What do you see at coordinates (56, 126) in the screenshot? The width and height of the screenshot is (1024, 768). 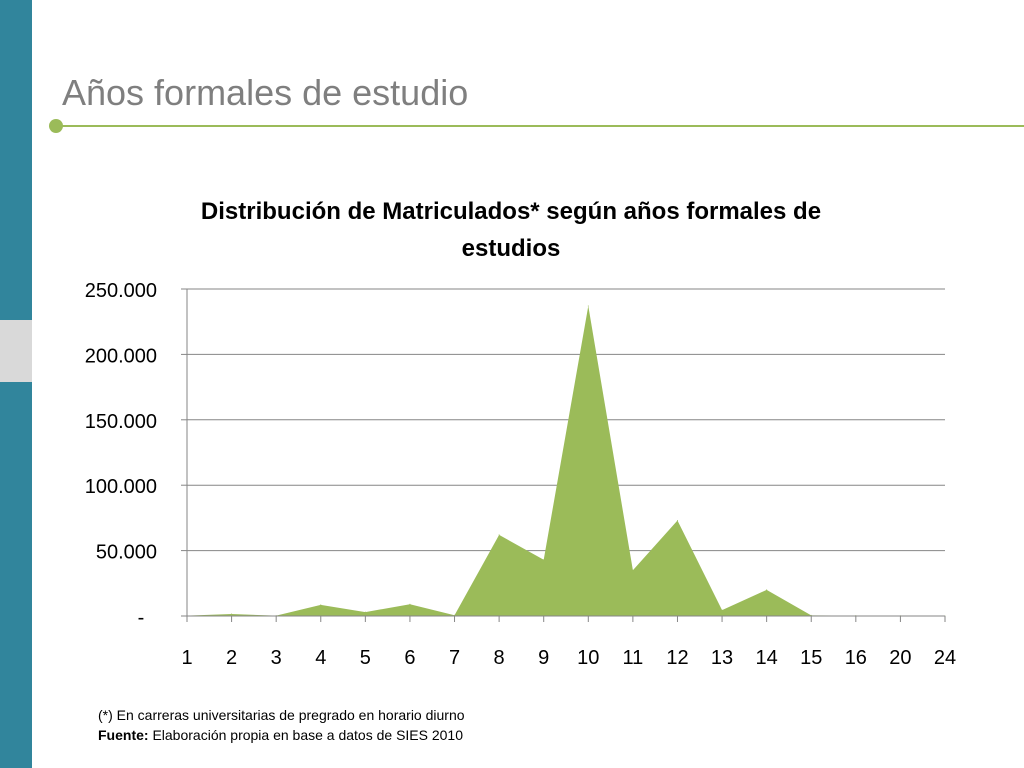 I see `title-bullet-dot` at bounding box center [56, 126].